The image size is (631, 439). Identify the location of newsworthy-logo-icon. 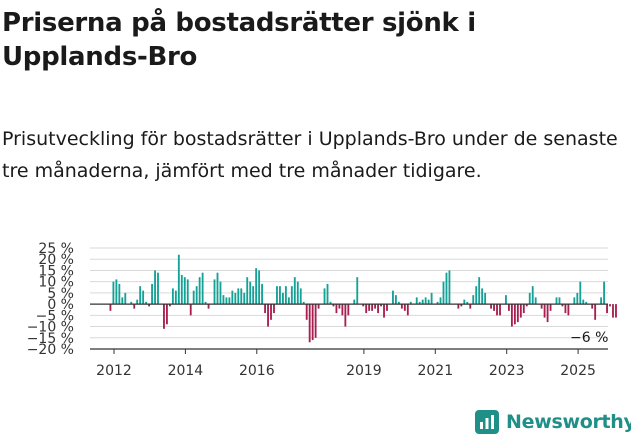
(487, 422).